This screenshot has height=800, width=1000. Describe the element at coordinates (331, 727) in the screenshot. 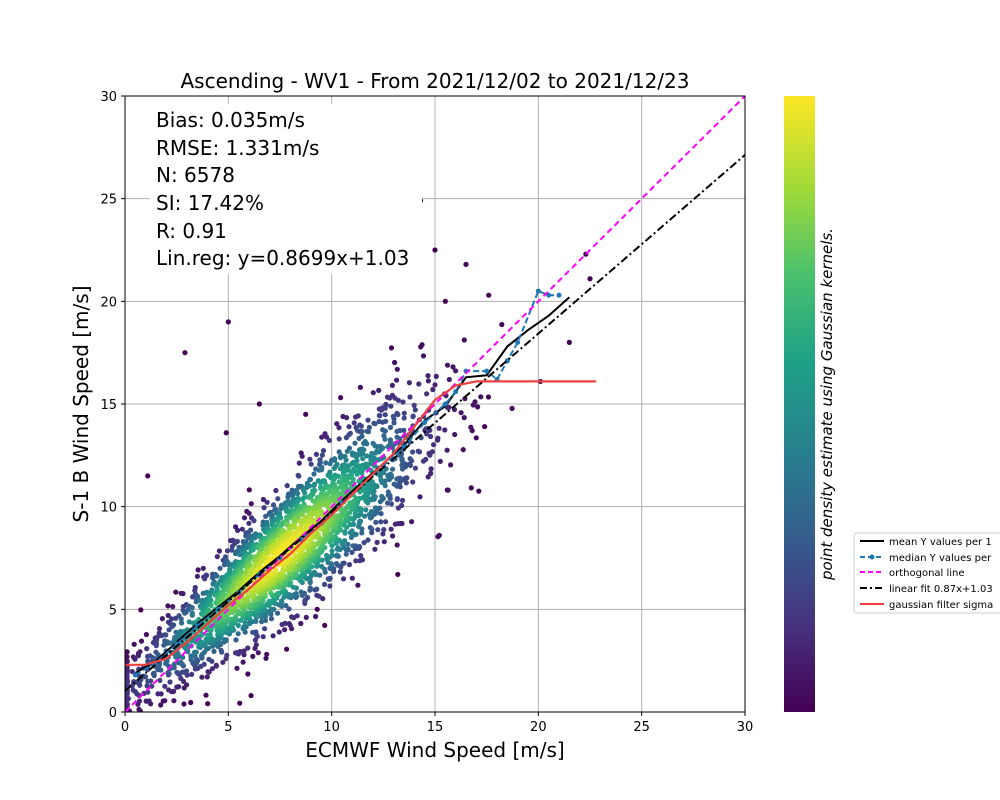

I see `x-tick-label: 10` at that location.